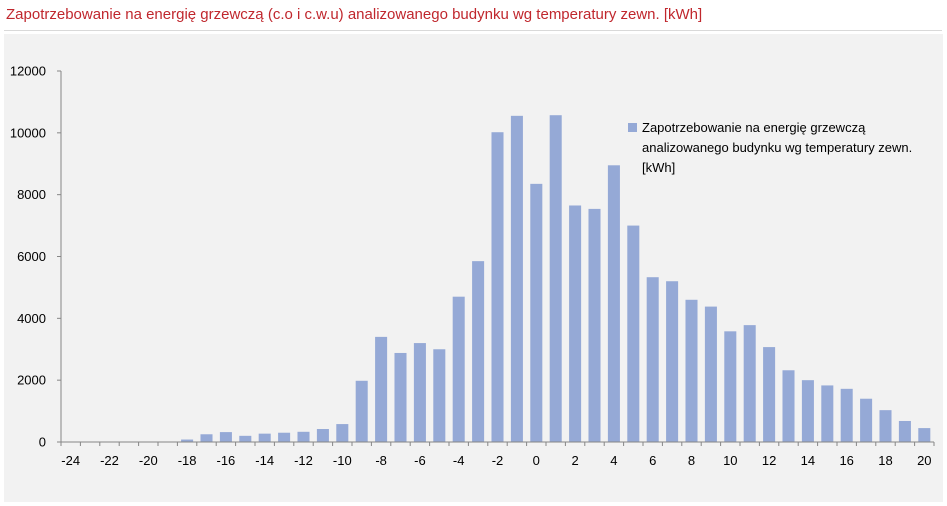  What do you see at coordinates (458, 369) in the screenshot?
I see `bar--4` at bounding box center [458, 369].